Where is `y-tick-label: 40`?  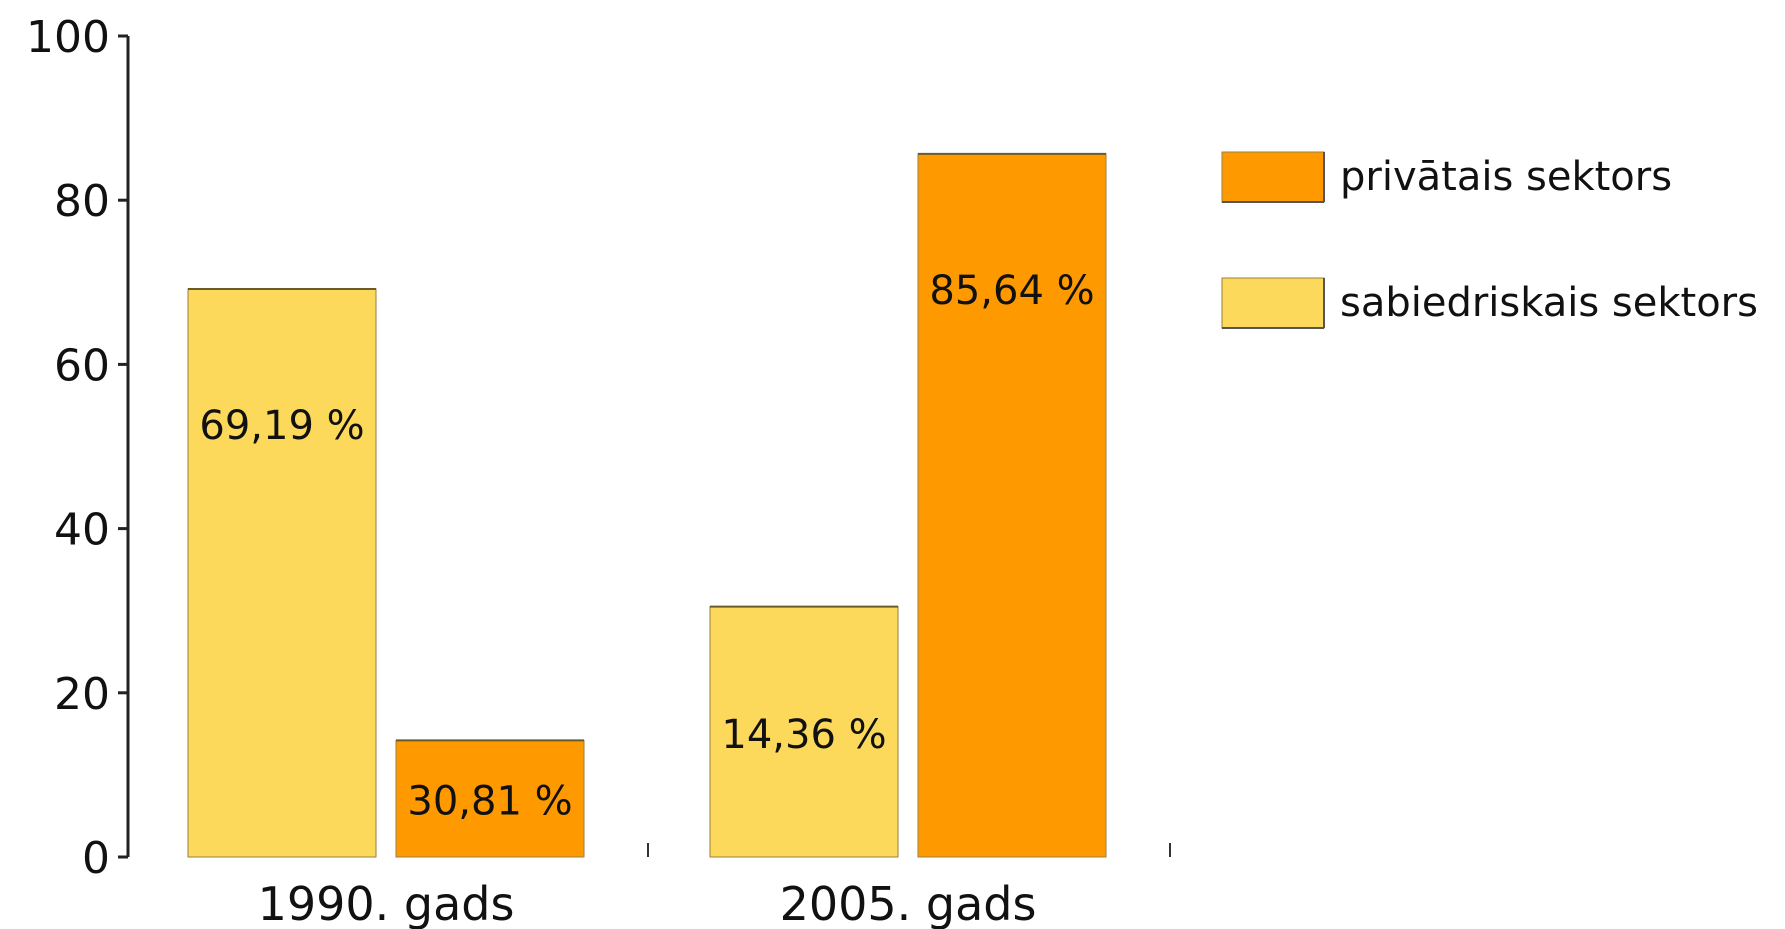
y-tick-label: 40 is located at coordinates (82, 530).